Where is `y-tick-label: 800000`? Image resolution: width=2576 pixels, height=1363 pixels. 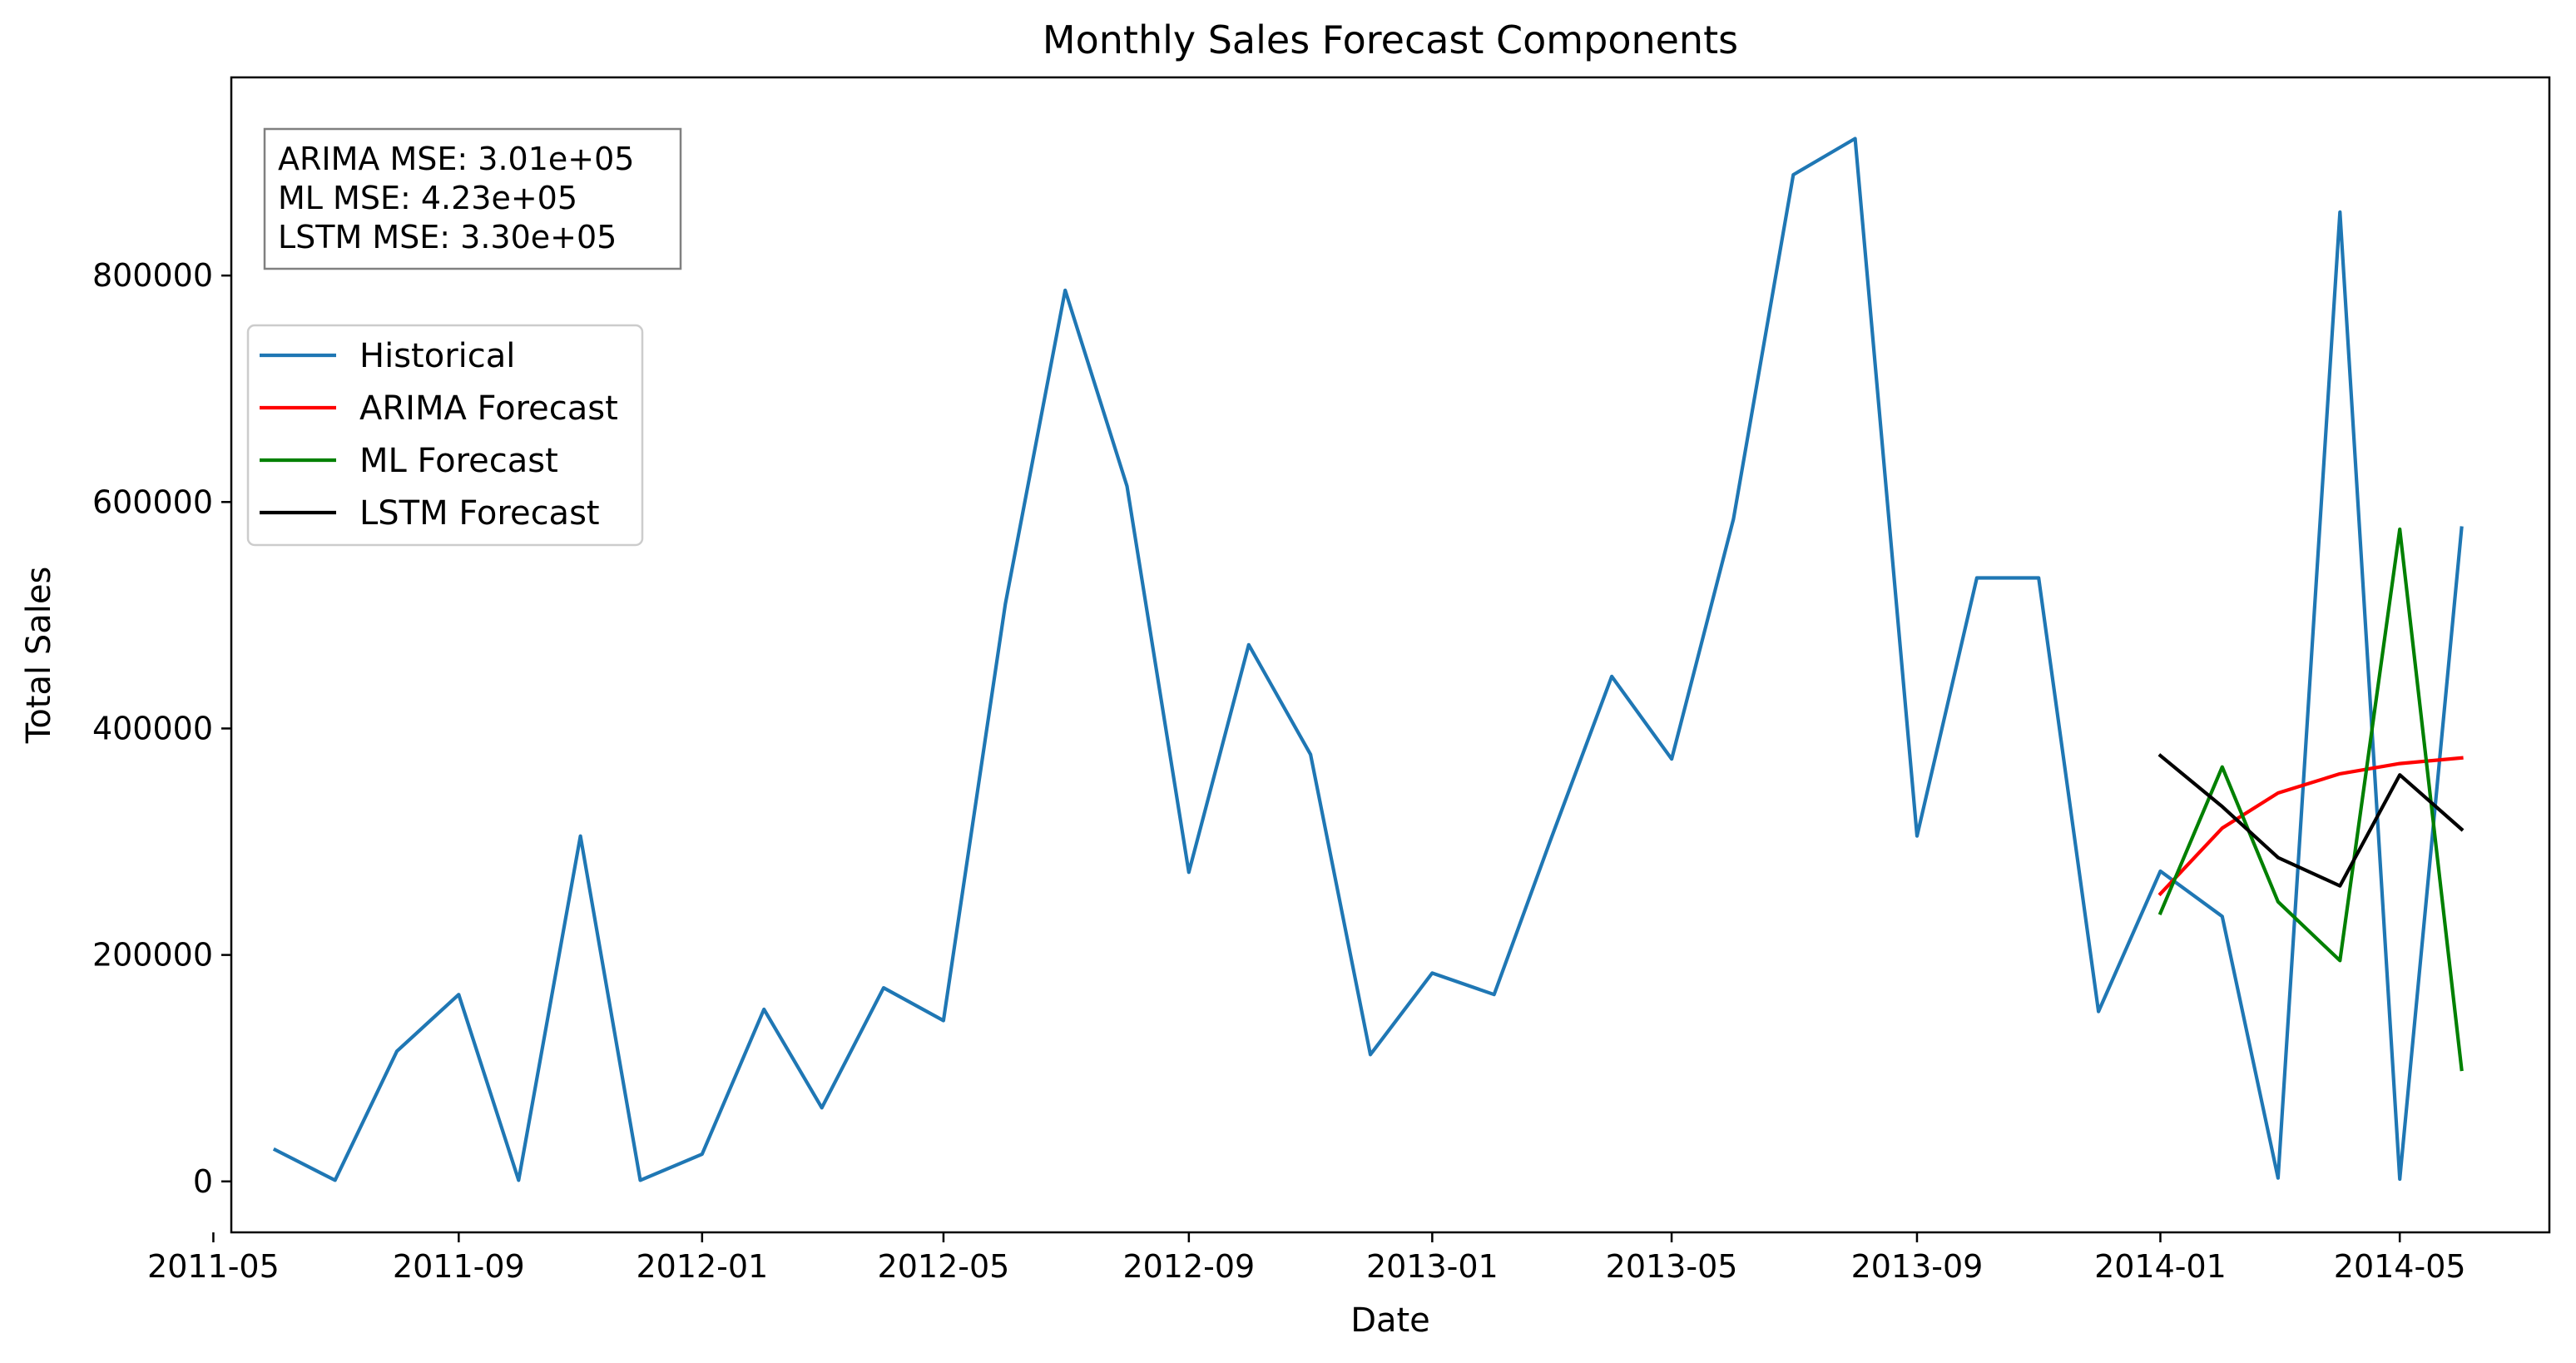 y-tick-label: 800000 is located at coordinates (152, 275).